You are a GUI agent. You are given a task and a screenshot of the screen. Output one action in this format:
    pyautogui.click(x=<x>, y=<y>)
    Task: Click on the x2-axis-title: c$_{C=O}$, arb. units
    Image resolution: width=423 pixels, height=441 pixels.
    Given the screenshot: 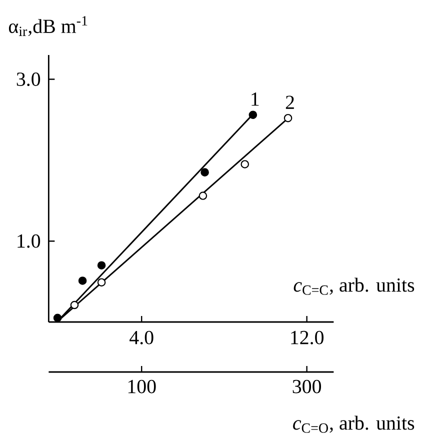 What is the action you would take?
    pyautogui.click(x=353, y=424)
    